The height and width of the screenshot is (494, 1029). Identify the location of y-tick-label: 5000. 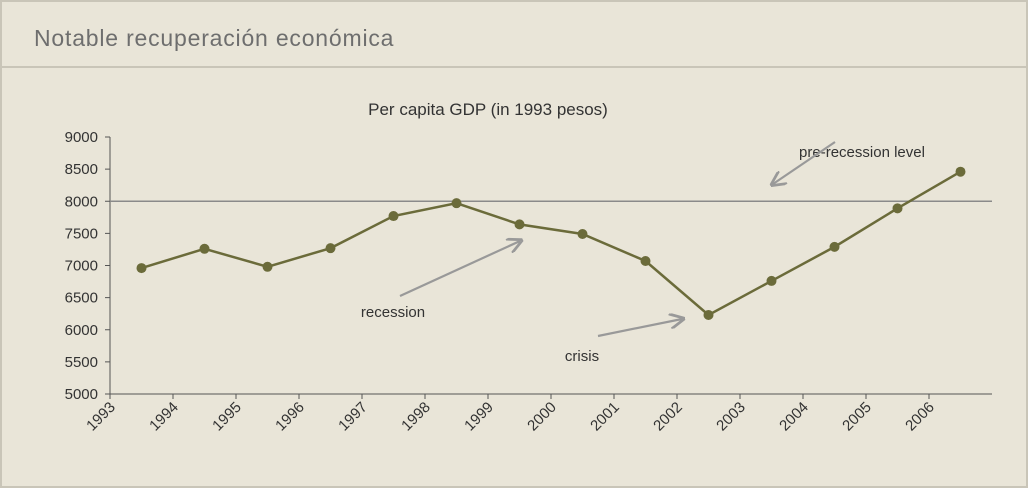
(81, 394).